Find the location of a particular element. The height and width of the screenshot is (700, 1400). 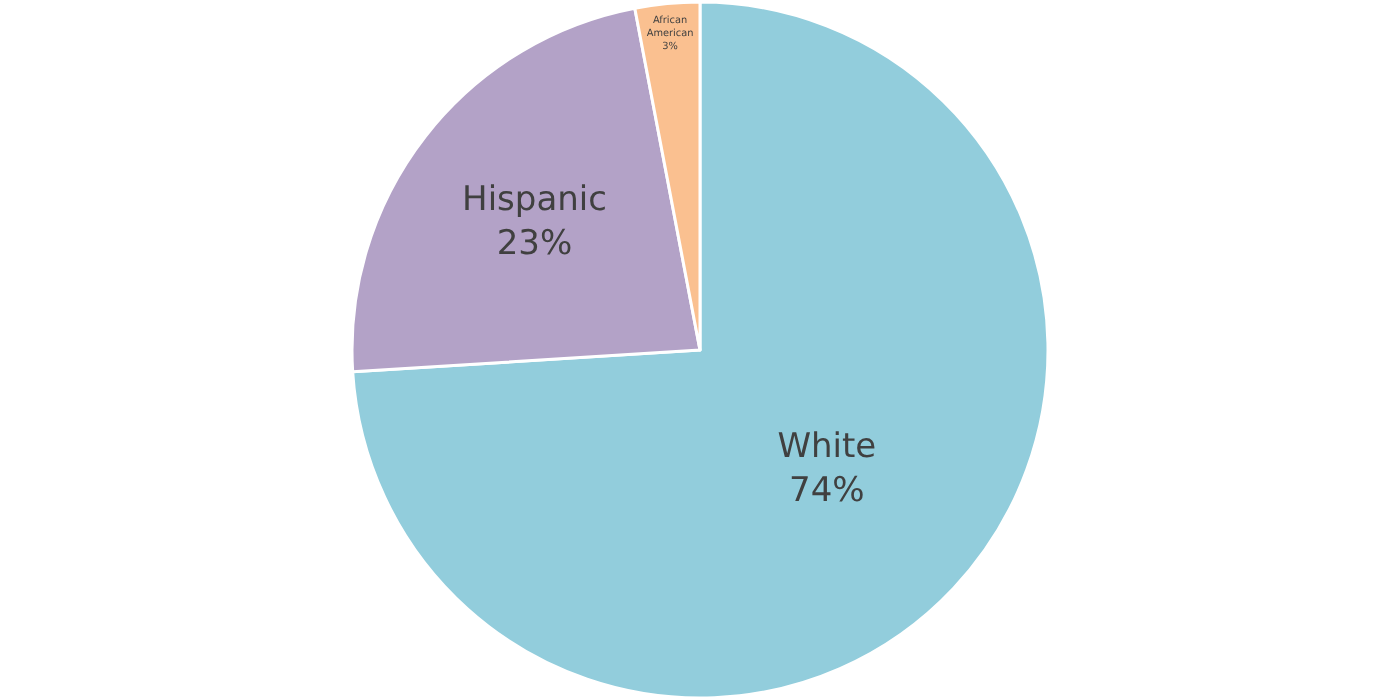

slice-label: White is located at coordinates (827, 447).